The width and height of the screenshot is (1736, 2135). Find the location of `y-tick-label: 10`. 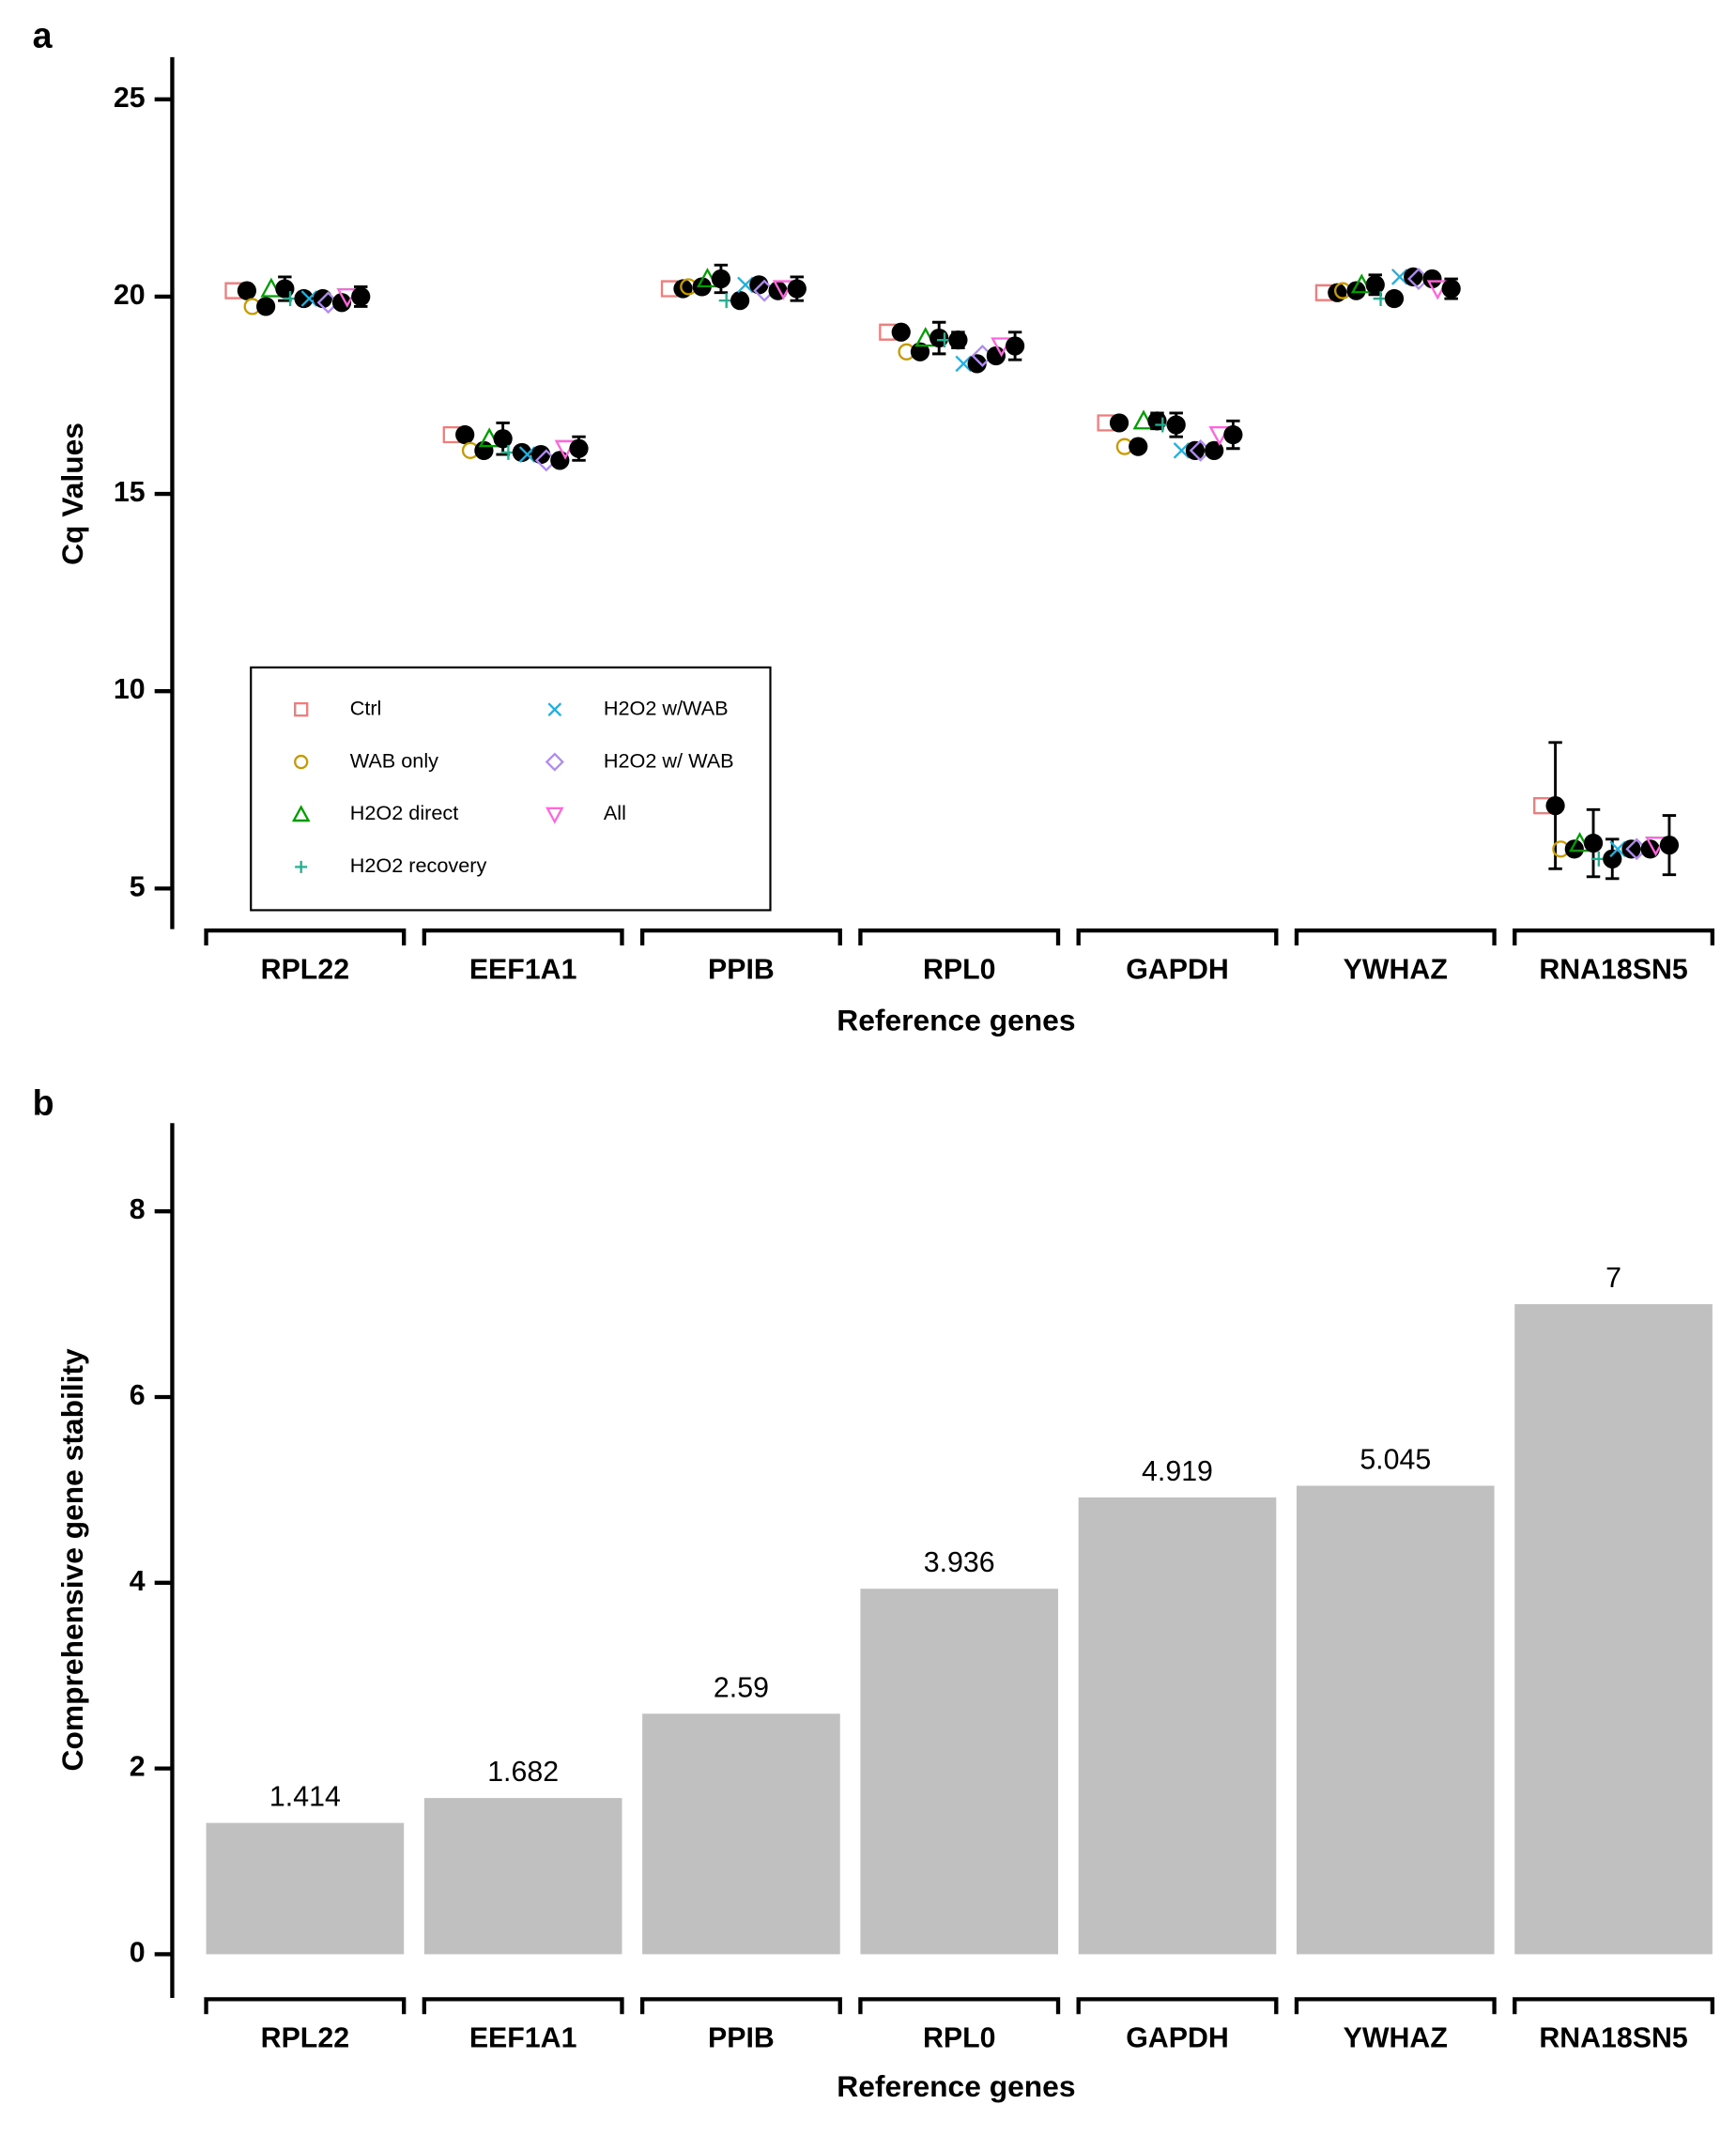

y-tick-label: 10 is located at coordinates (130, 689).